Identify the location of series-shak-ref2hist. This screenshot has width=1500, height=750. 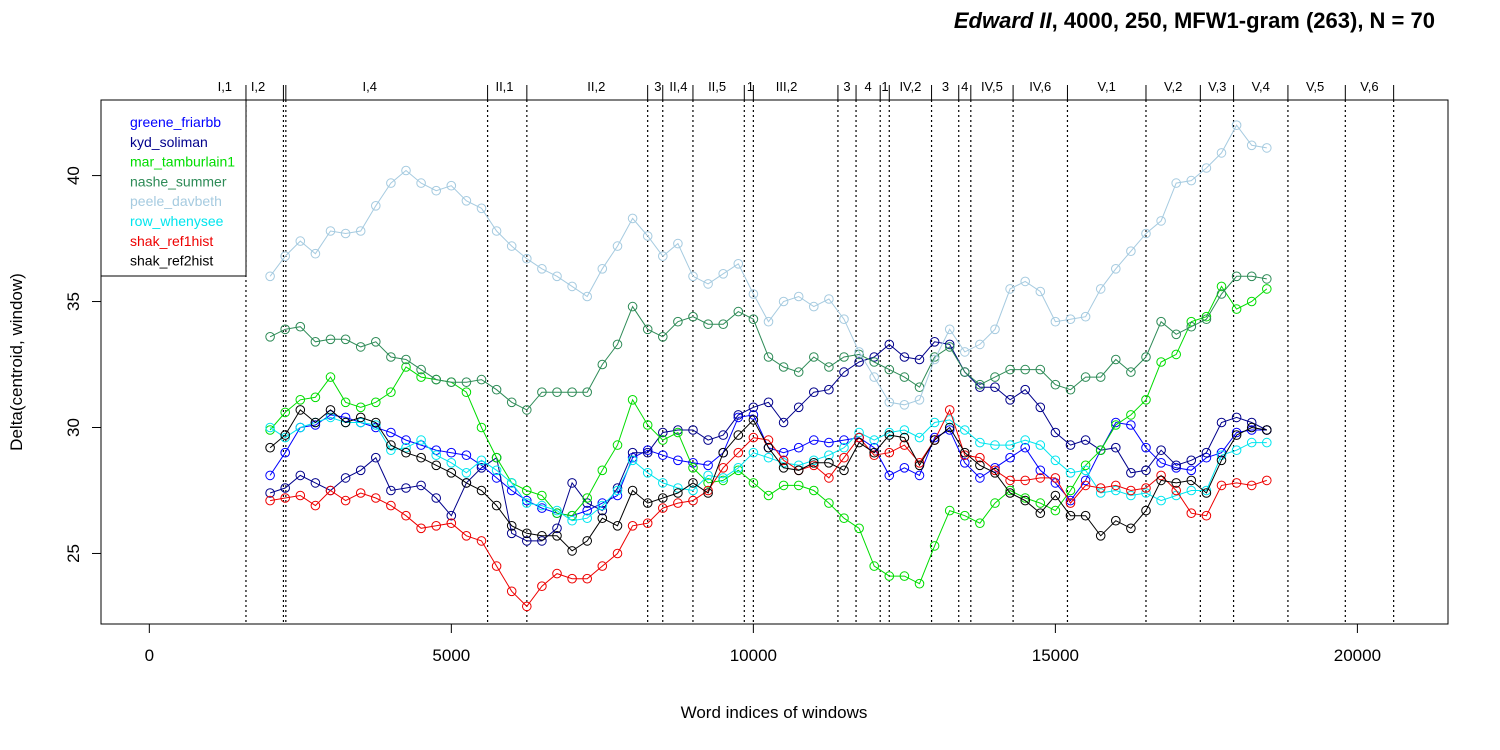
(768, 480).